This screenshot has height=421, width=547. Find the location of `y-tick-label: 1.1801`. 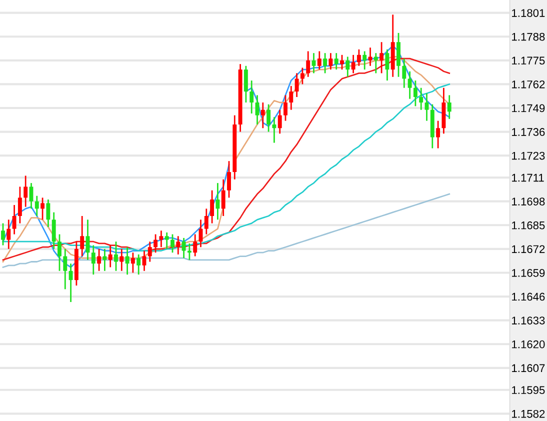

y-tick-label: 1.1801 is located at coordinates (528, 13).